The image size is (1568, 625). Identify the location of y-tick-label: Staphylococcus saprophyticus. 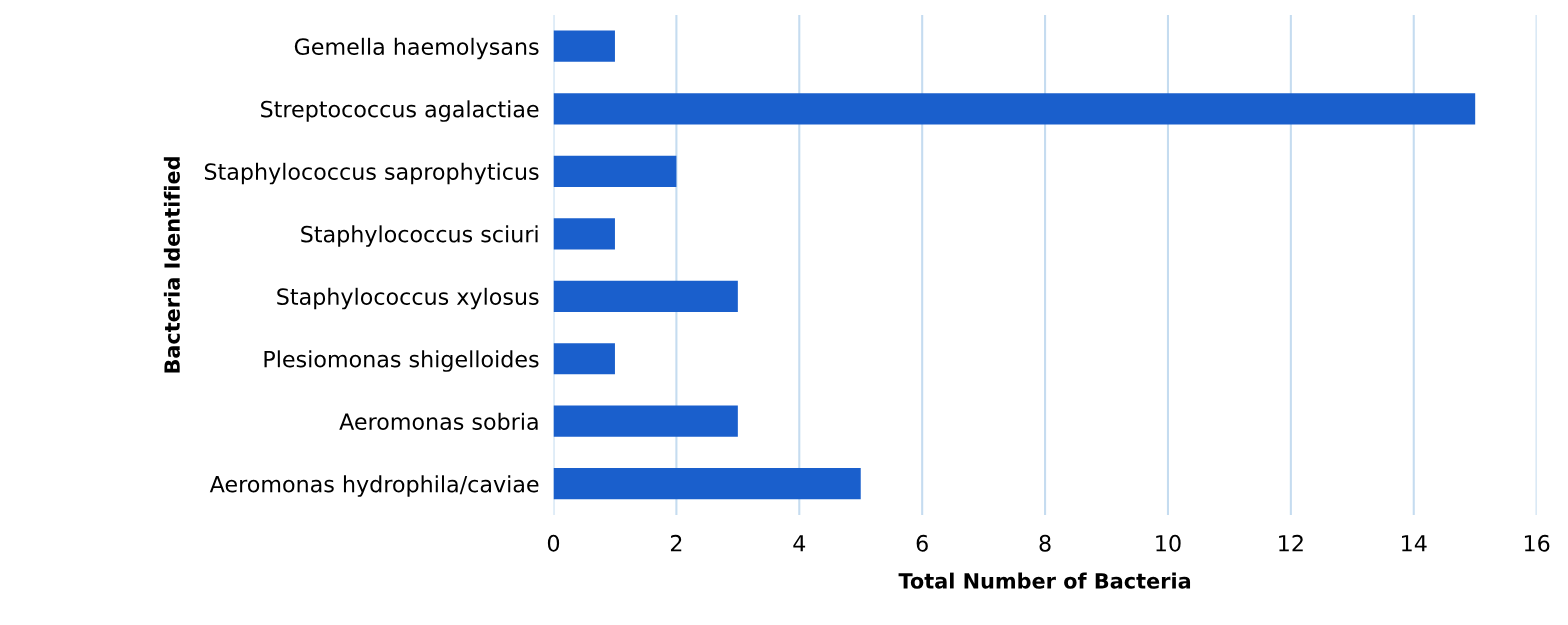
(371, 173).